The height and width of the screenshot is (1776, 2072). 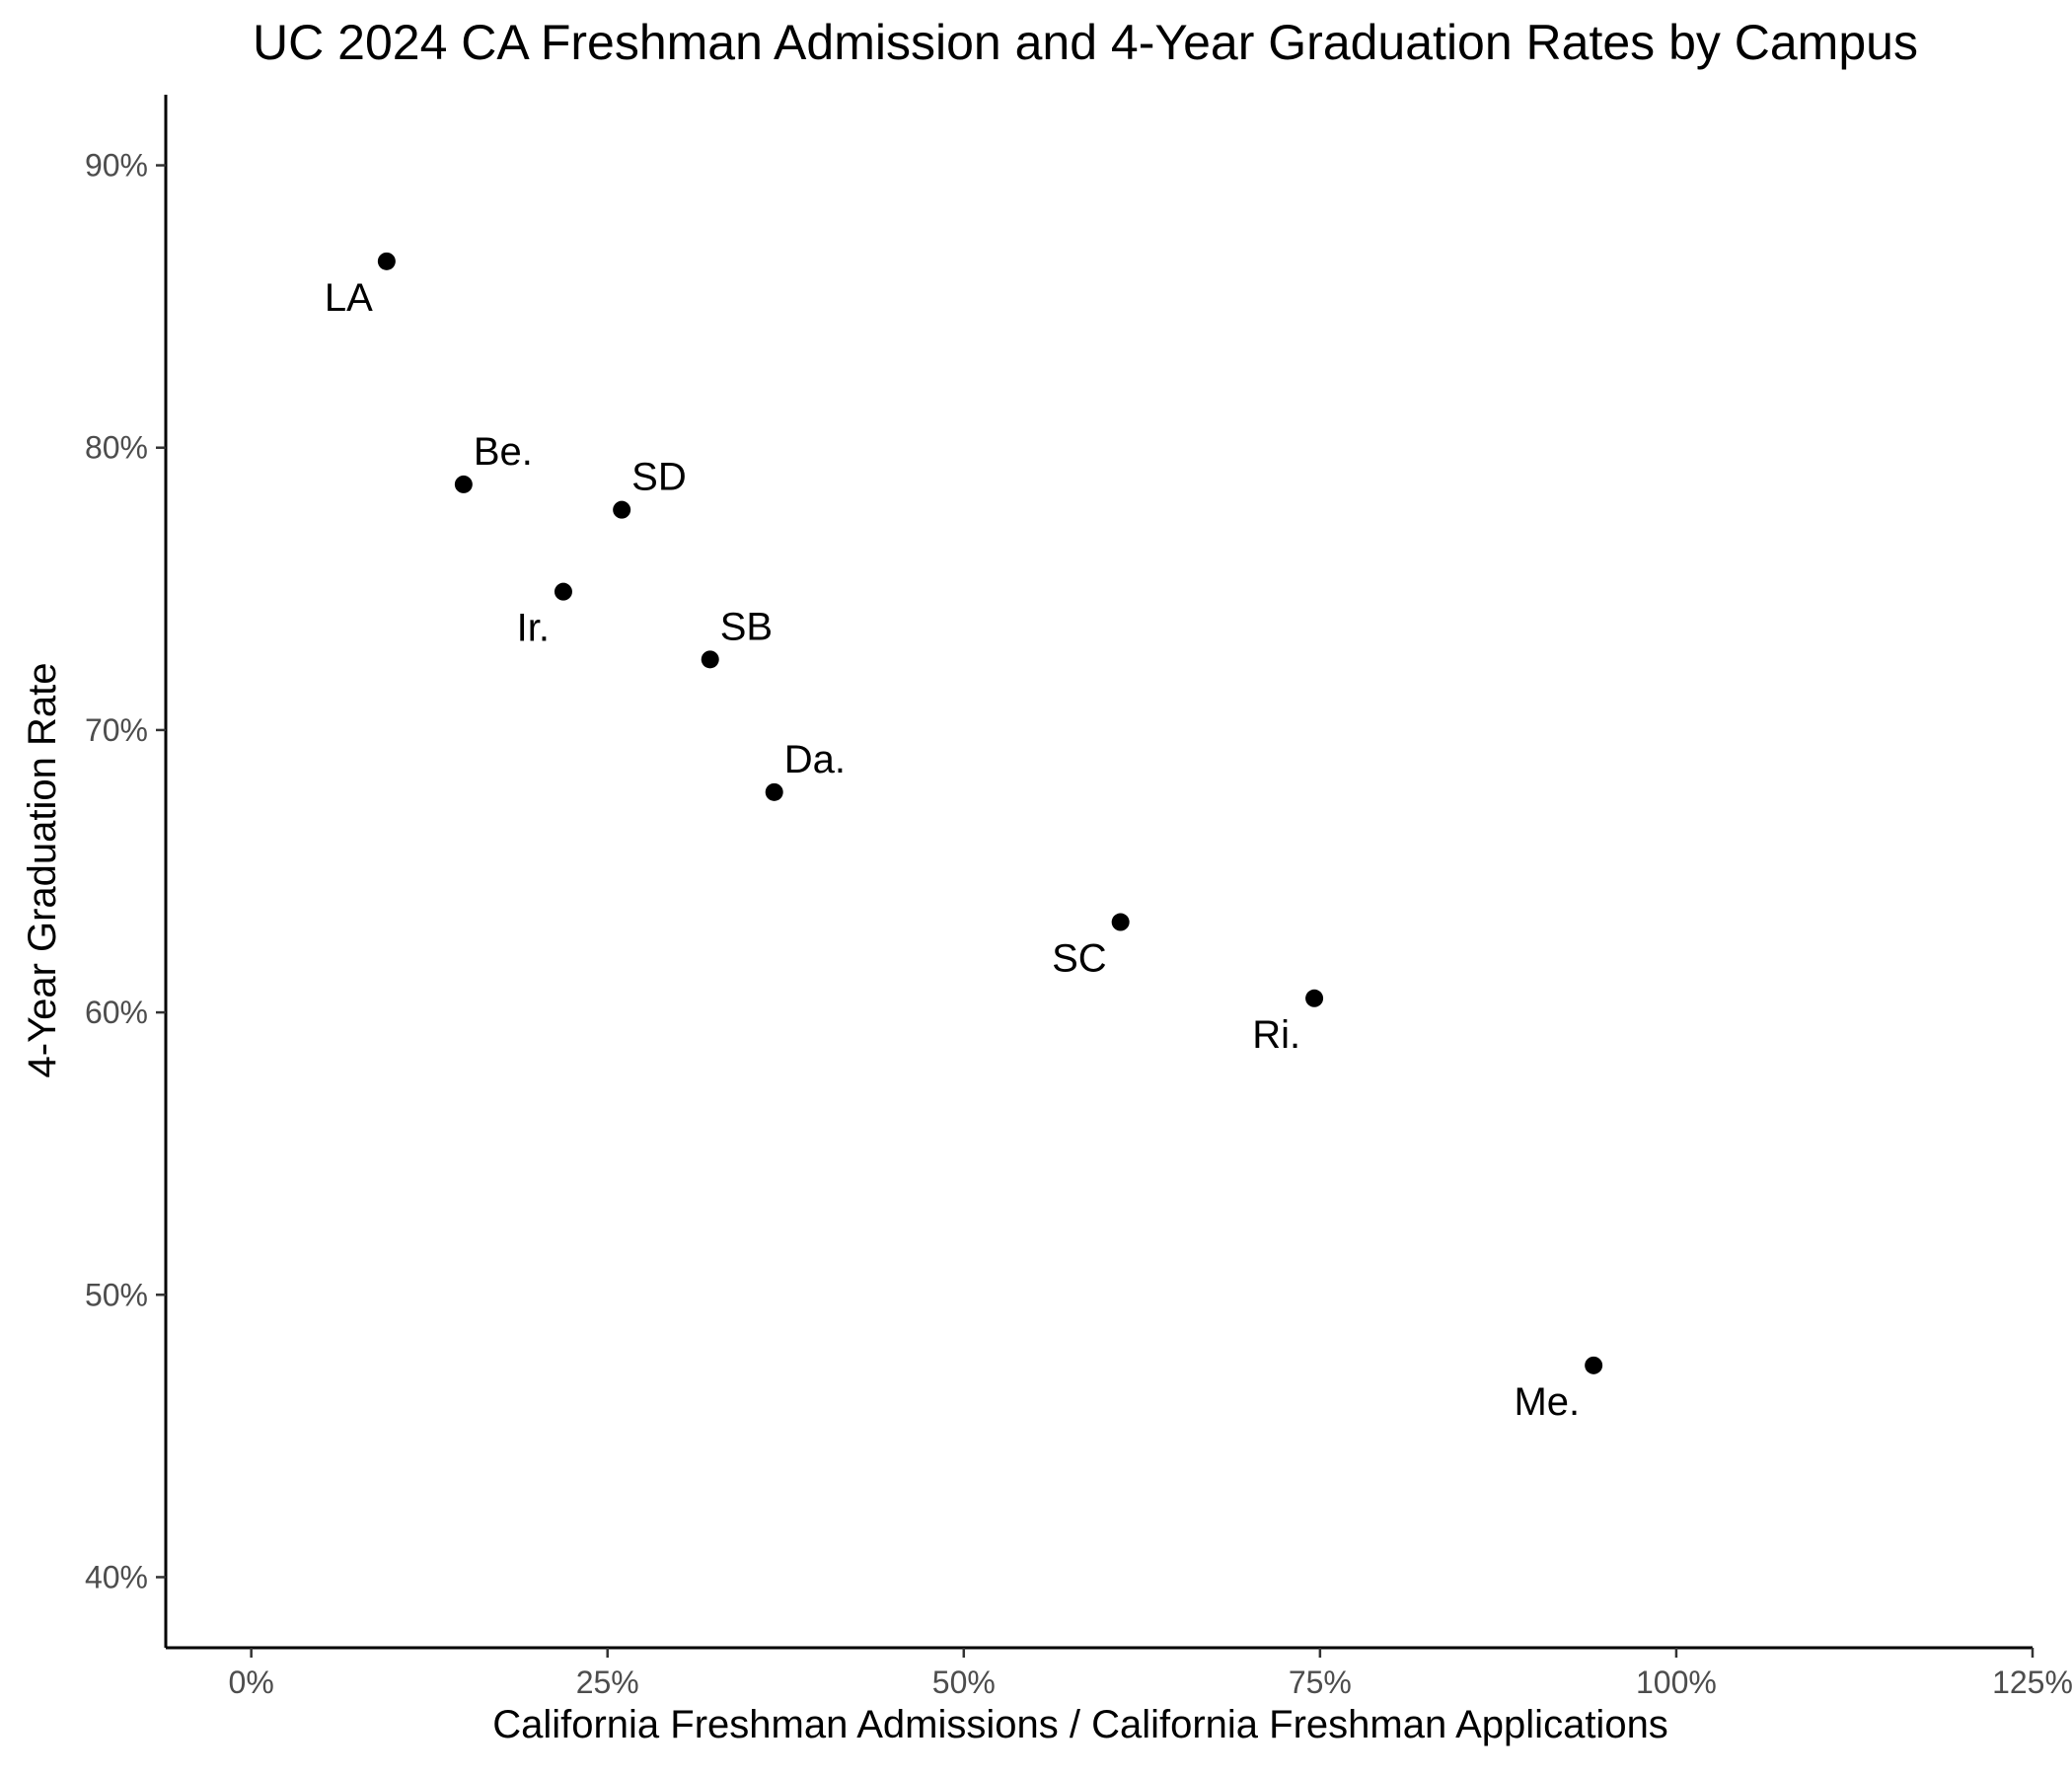 I want to click on point-label: Ir., so click(x=533, y=629).